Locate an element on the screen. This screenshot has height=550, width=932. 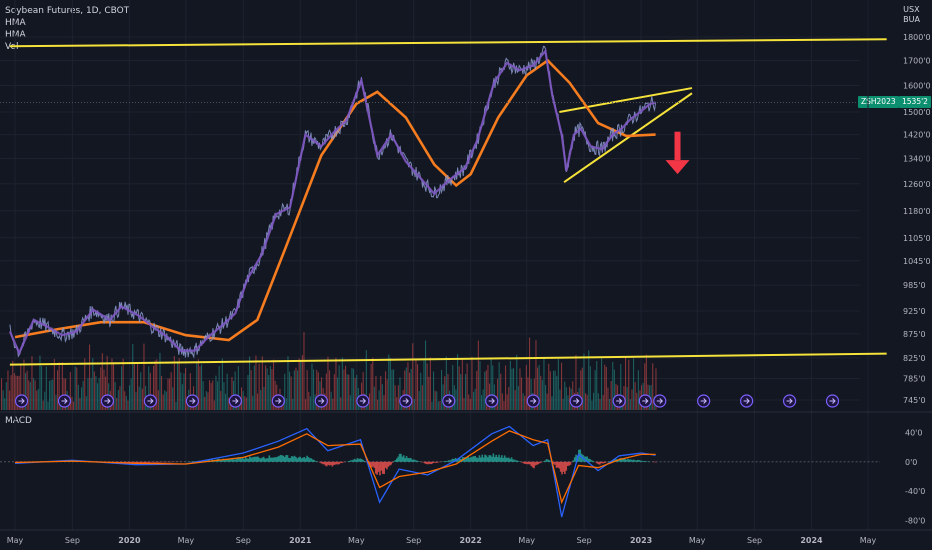
currency-labels: USX BUA is located at coordinates (911, 15).